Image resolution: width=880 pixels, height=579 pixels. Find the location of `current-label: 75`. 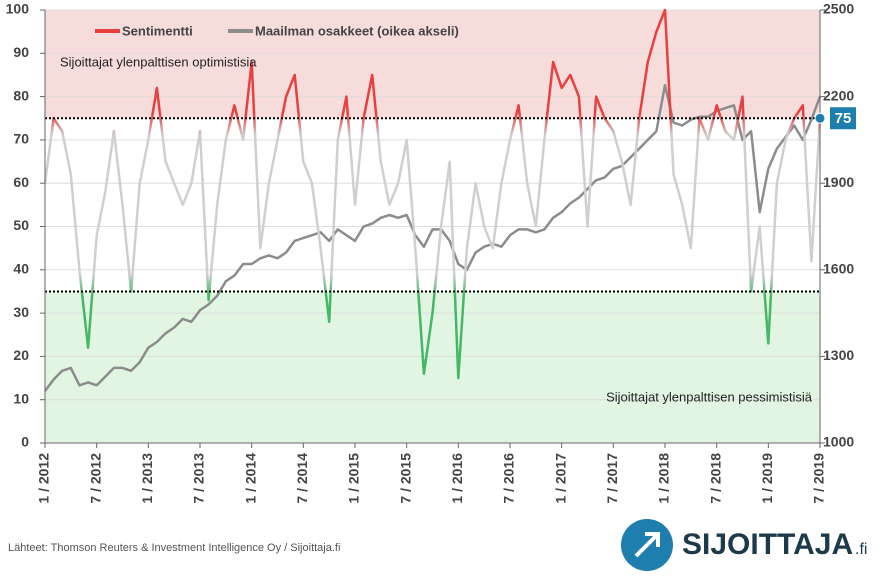

current-label: 75 is located at coordinates (843, 118).